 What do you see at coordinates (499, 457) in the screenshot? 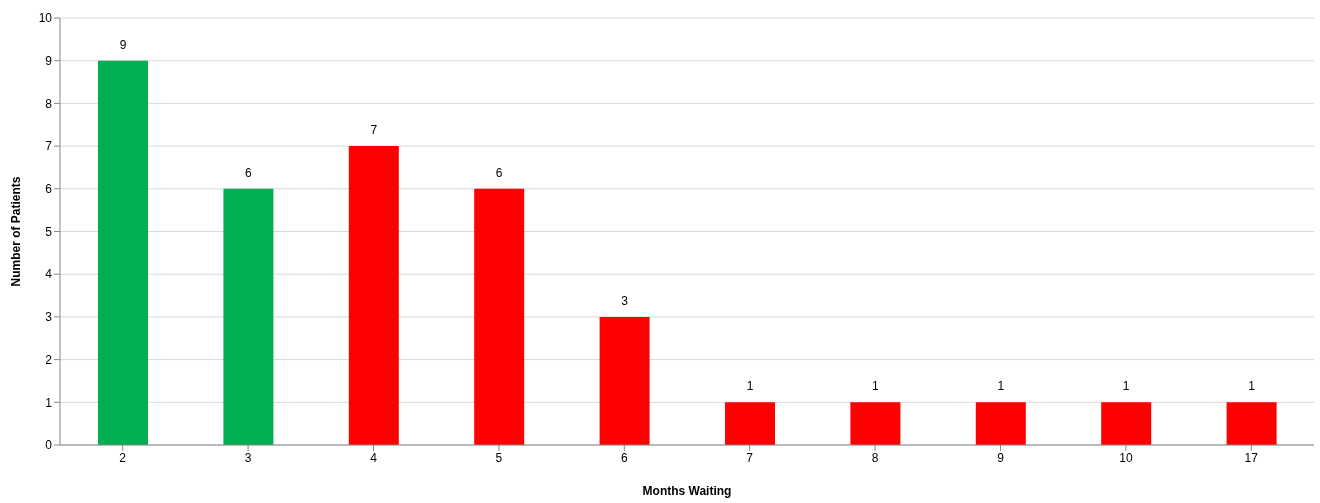
I see `x-tick-label: 5` at bounding box center [499, 457].